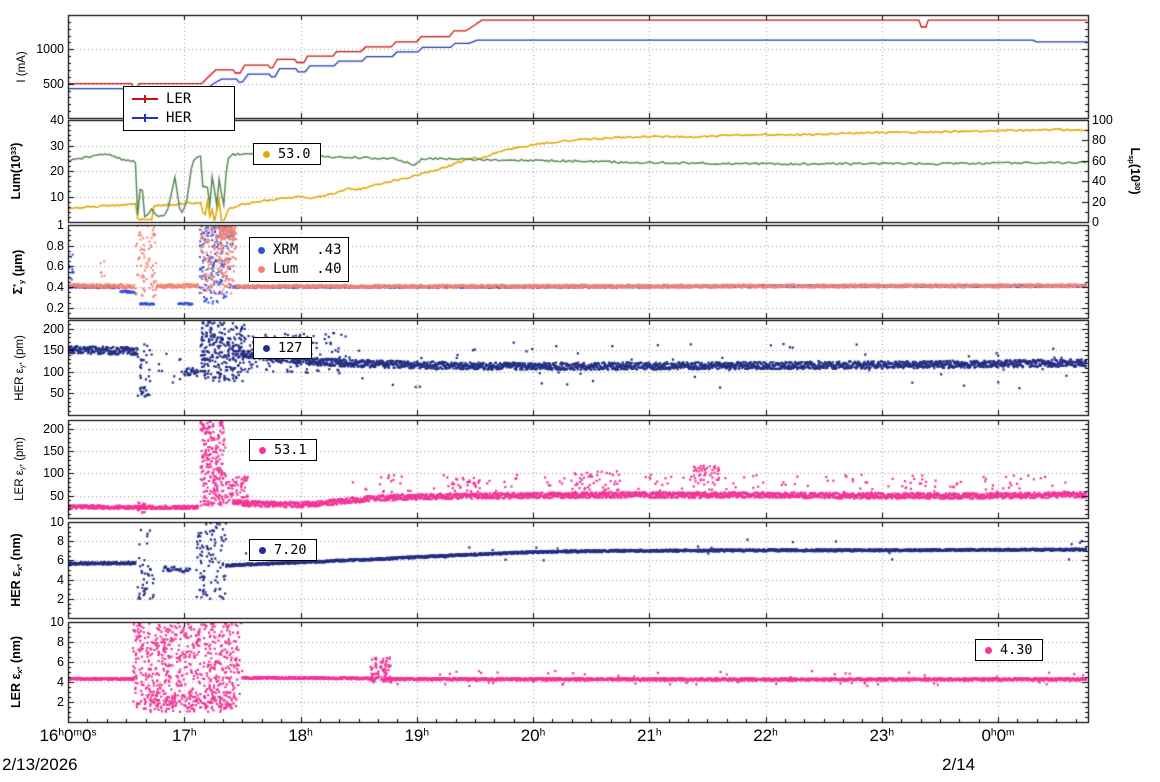 Image resolution: width=1160 pixels, height=782 pixels. I want to click on xrm-marker-dot-icon, so click(261, 250).